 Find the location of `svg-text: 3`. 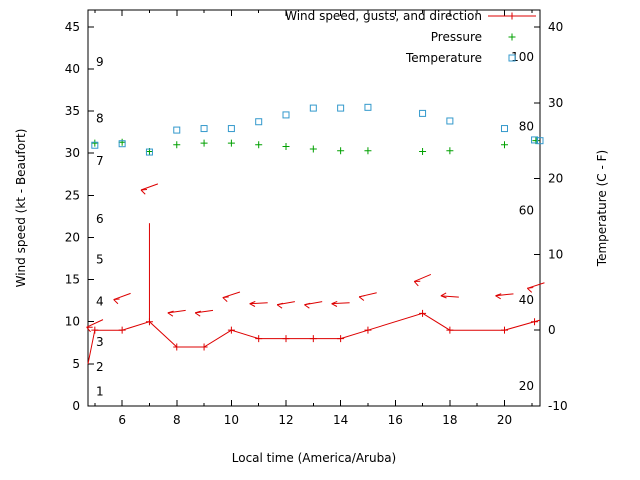

svg-text: 3 is located at coordinates (100, 342).